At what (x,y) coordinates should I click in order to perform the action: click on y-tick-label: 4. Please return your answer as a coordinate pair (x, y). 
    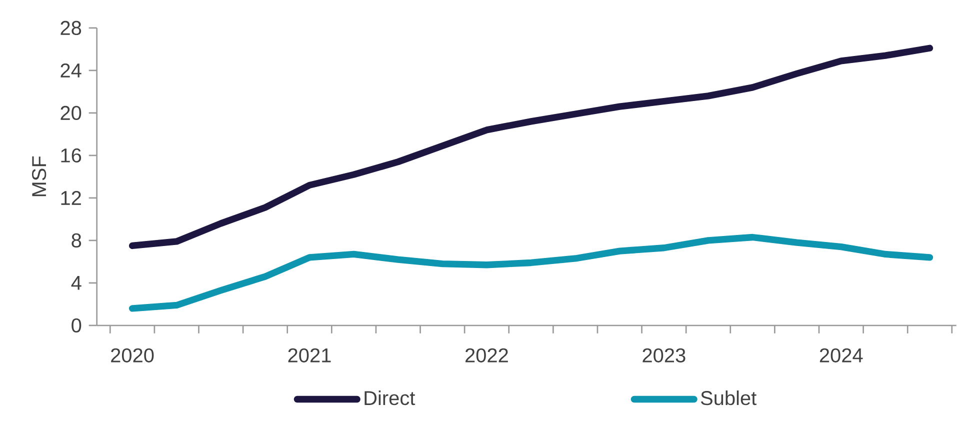
    Looking at the image, I should click on (76, 283).